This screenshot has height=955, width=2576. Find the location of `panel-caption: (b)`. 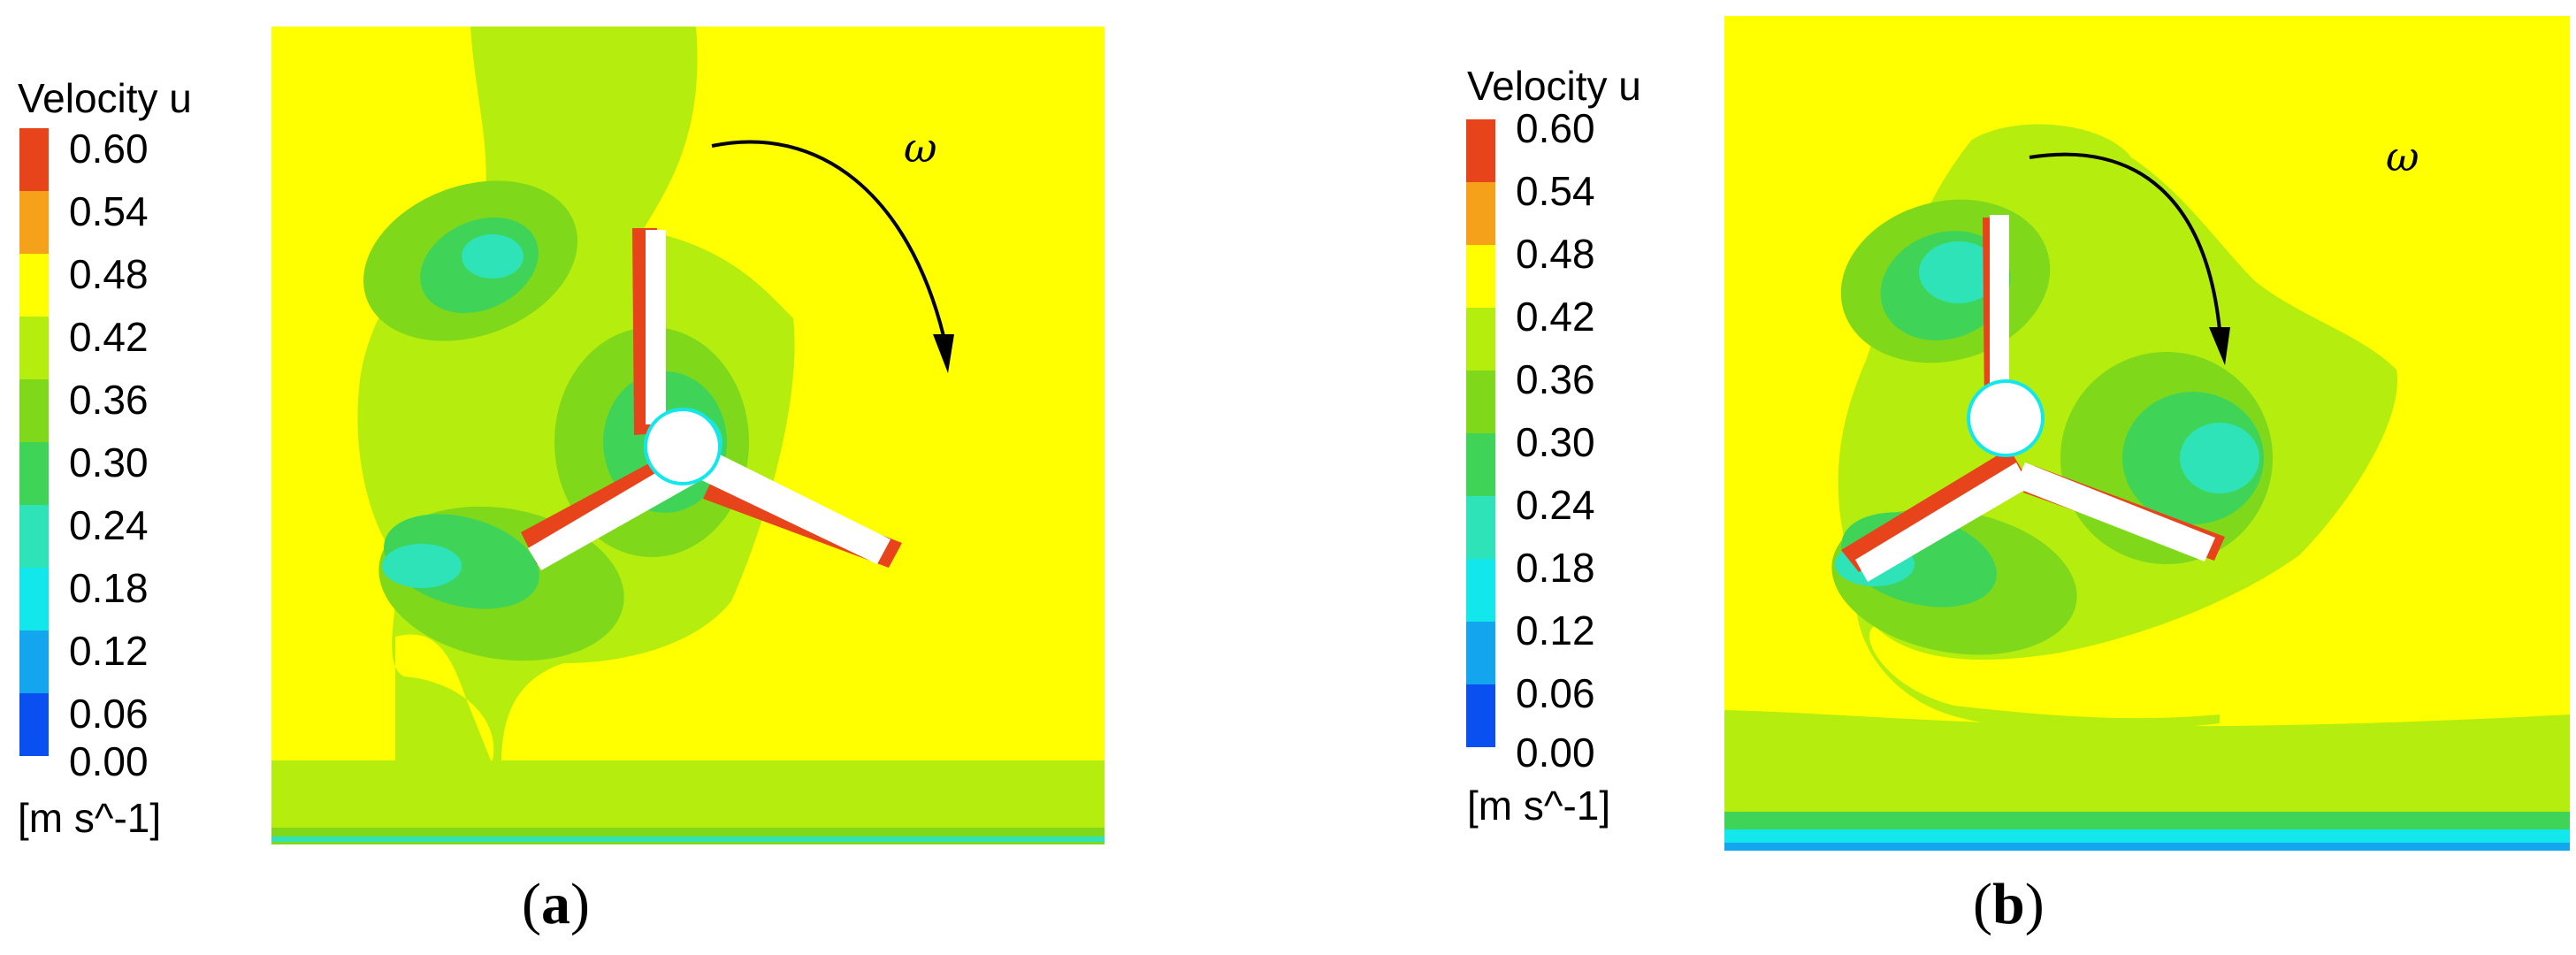

panel-caption: (b) is located at coordinates (2009, 905).